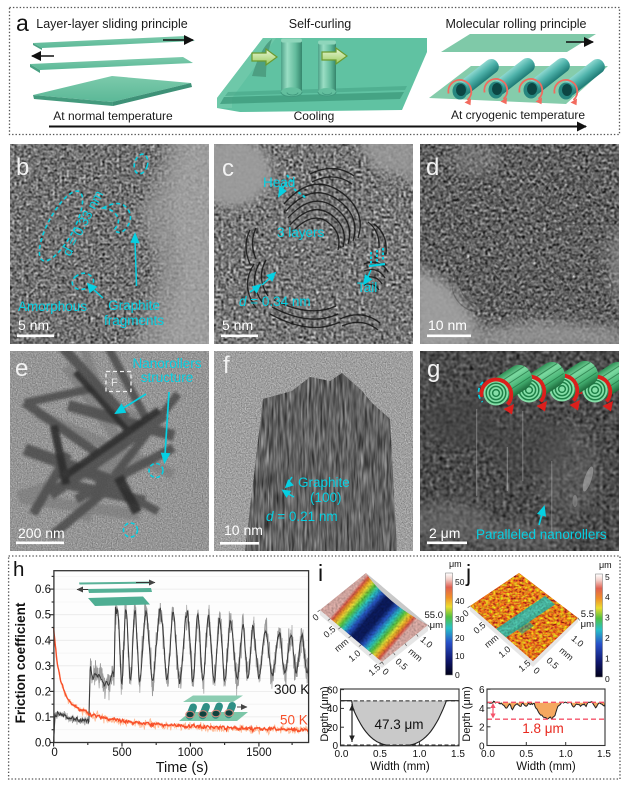 The height and width of the screenshot is (788, 630). What do you see at coordinates (22, 167) in the screenshot?
I see `svg-text: b` at bounding box center [22, 167].